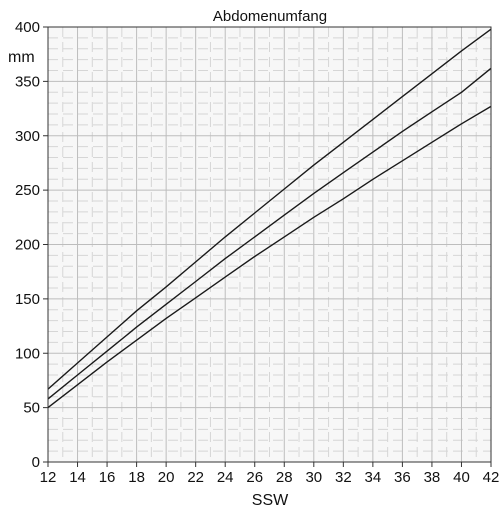  What do you see at coordinates (27, 81) in the screenshot?
I see `y-tick-label: 350` at bounding box center [27, 81].